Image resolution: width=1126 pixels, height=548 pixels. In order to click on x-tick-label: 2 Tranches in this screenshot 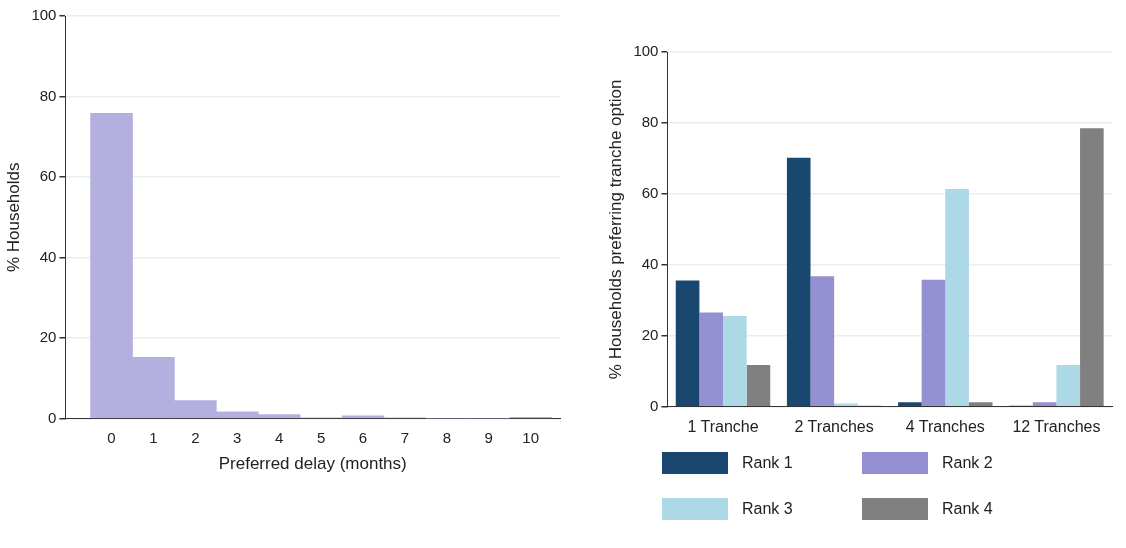, I will do `click(834, 426)`.